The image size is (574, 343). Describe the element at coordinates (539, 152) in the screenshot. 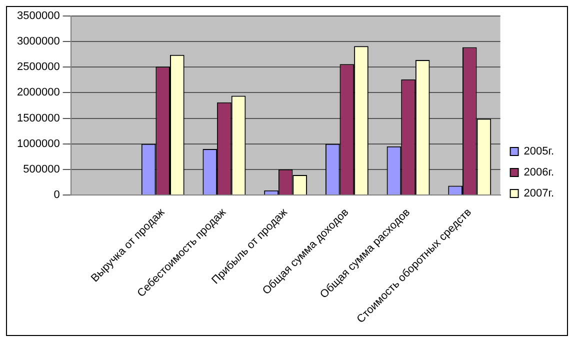

I see `legend-label: 2005г.` at that location.